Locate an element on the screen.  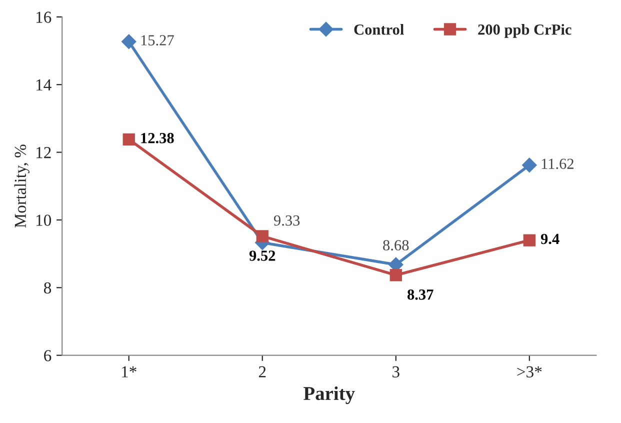
y-tick-label: 8 is located at coordinates (48, 288).